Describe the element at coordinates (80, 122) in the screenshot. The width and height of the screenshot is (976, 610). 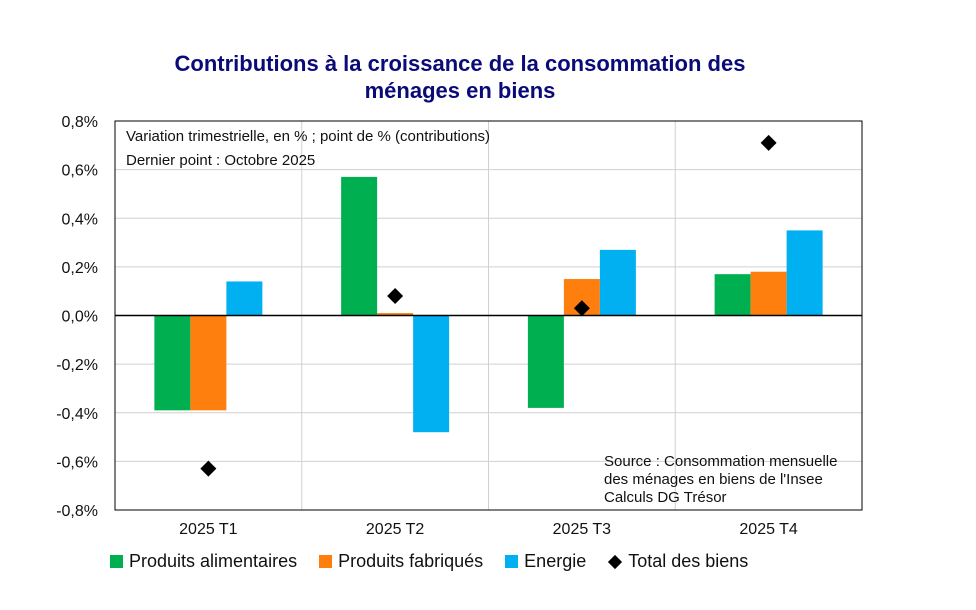
I see `y-tick-label: 0,8%` at that location.